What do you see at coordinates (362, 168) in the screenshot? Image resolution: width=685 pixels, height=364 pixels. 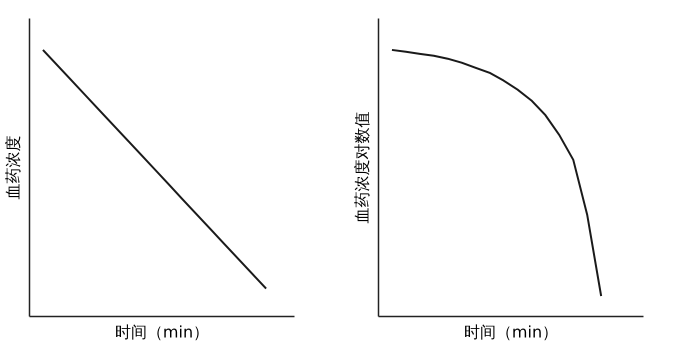 I see `y-axis-title: 血药浓度对数值` at bounding box center [362, 168].